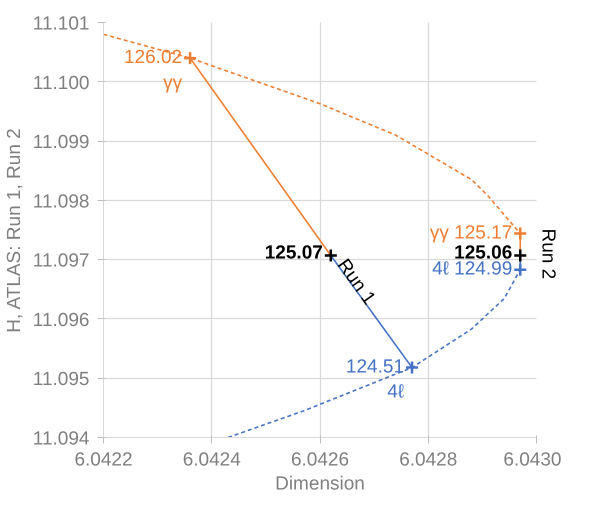 Image resolution: width=610 pixels, height=511 pixels. What do you see at coordinates (212, 460) in the screenshot?
I see `x-tick-label: 6.0424` at bounding box center [212, 460].